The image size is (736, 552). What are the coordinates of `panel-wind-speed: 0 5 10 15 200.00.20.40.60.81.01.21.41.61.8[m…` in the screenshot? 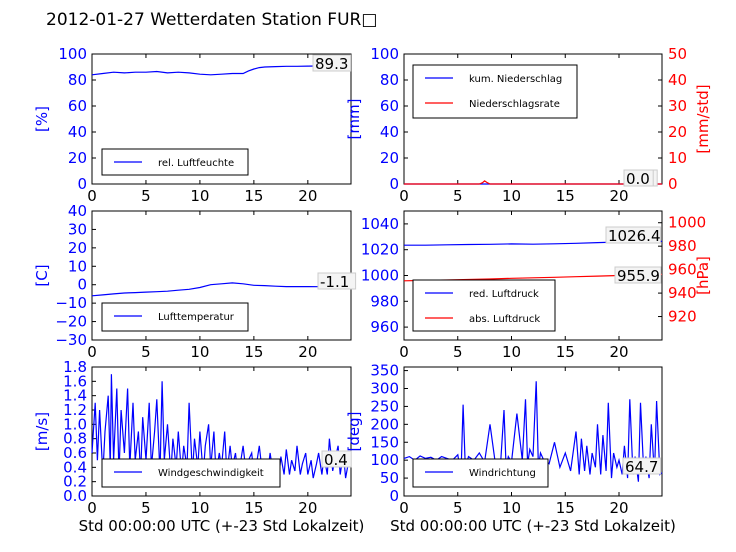 It's located at (198, 446).